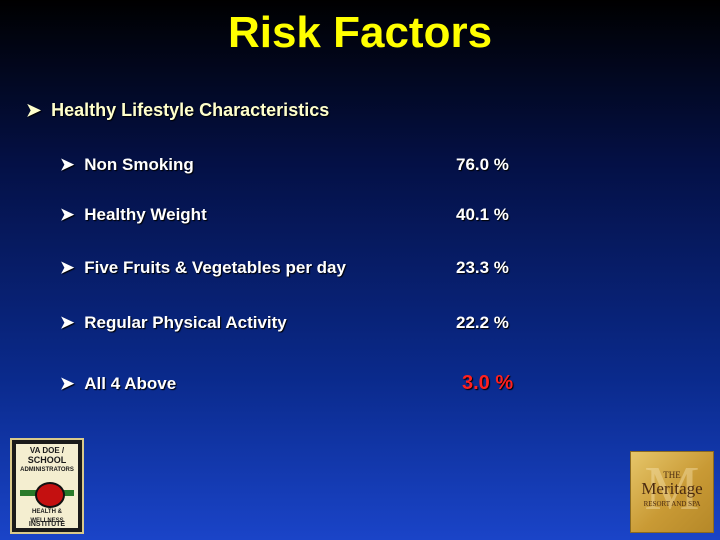  Describe the element at coordinates (482, 267) in the screenshot. I see `item-value: 23.3 %` at that location.